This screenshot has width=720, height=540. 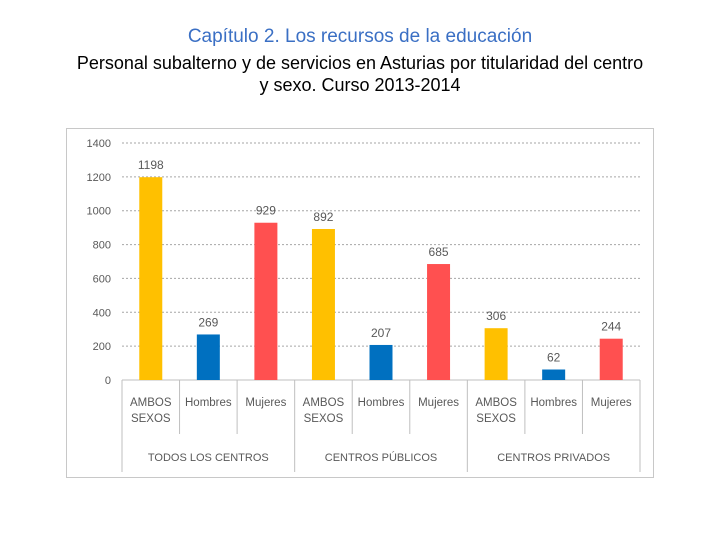 What do you see at coordinates (360, 36) in the screenshot?
I see `chapter-title: Capítulo 2. Los recursos de la educación` at bounding box center [360, 36].